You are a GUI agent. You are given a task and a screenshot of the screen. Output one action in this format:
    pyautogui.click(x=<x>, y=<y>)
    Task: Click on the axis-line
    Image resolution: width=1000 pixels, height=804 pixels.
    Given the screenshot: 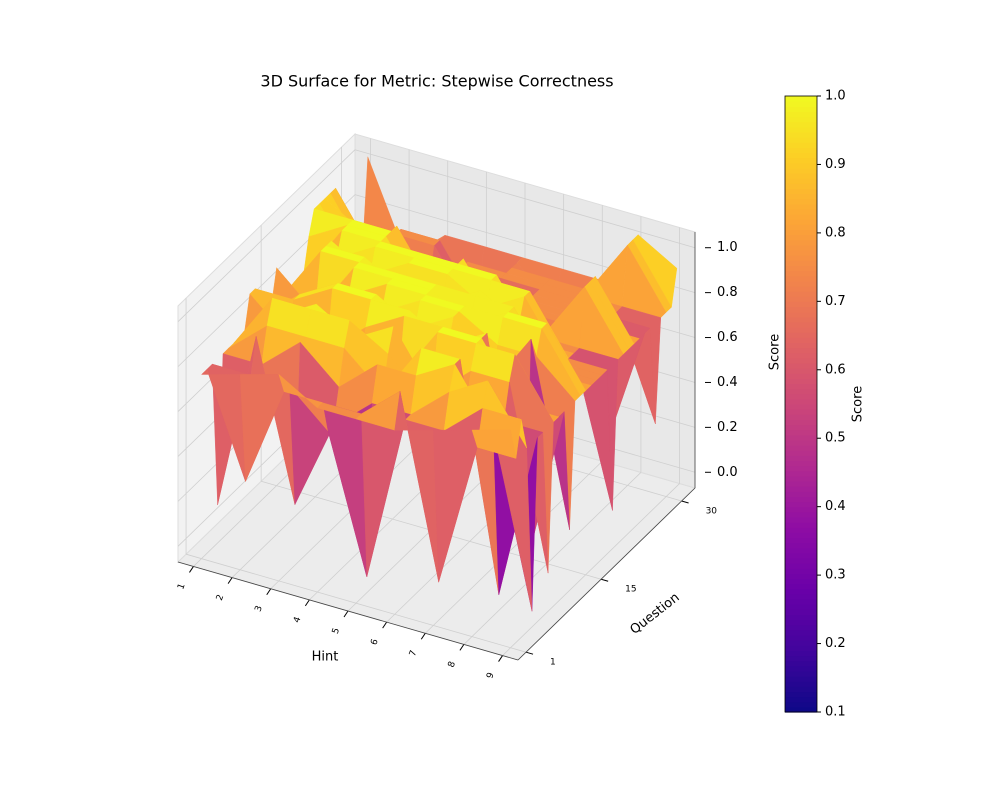 What is the action you would take?
    pyautogui.click(x=606, y=574)
    